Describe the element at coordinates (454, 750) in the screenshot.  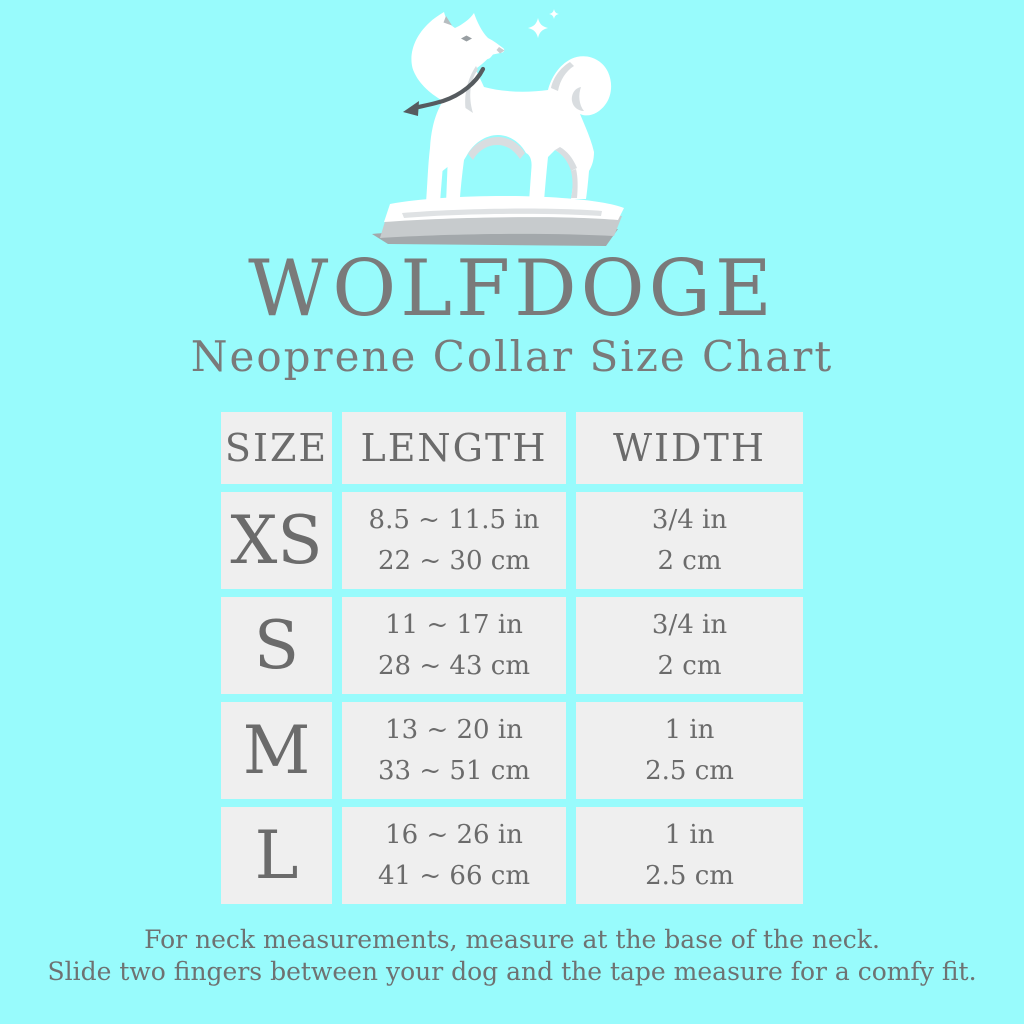
I see `length-cell-m: 13 ~ 20 in 33 ~ 51 cm` at that location.